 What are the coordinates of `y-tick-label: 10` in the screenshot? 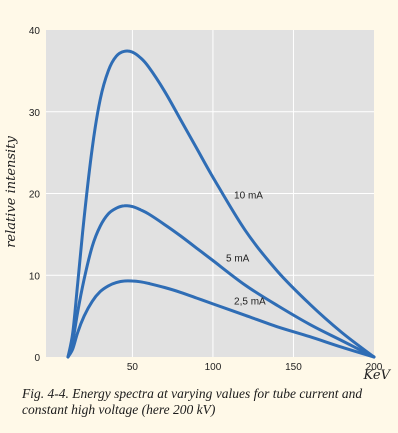 It's located at (35, 276).